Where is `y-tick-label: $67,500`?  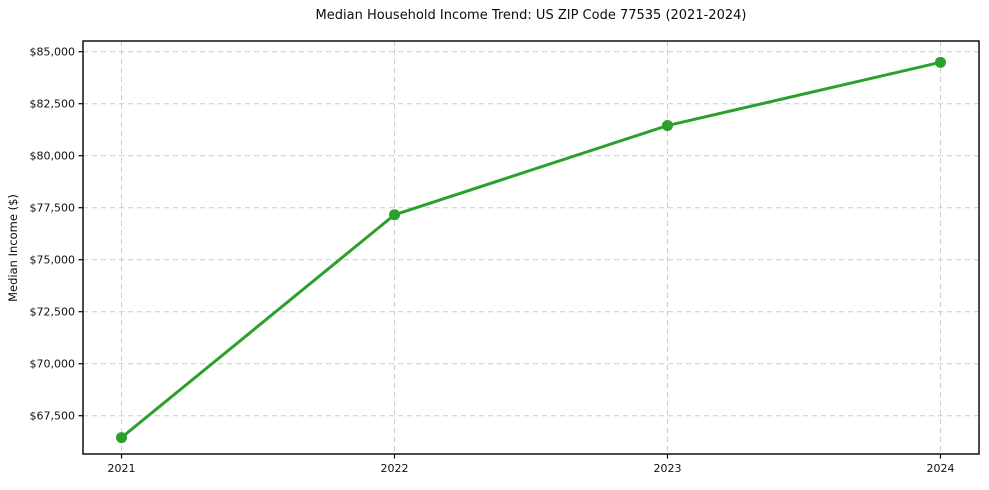
y-tick-label: $67,500 is located at coordinates (53, 416).